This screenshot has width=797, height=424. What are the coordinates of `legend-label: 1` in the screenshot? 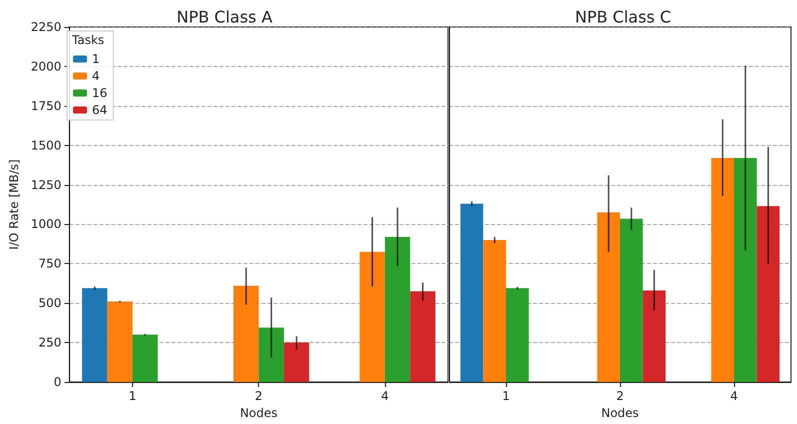 It's located at (96, 59).